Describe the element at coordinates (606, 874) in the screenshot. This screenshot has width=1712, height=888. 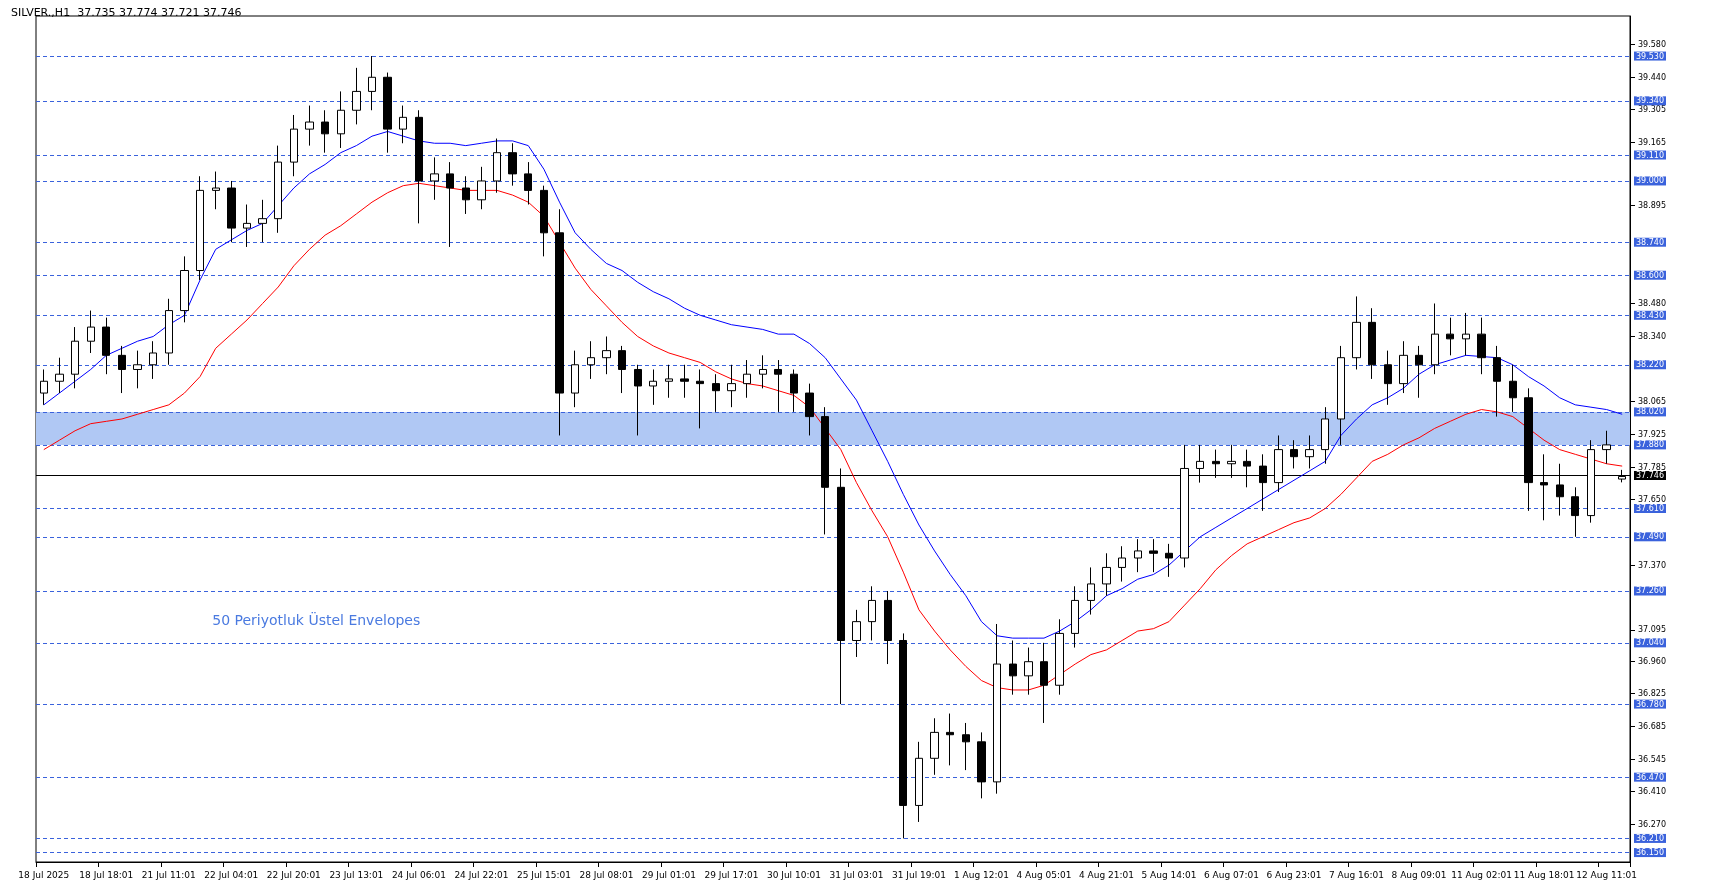
I see `x-tick-label: 28 Jul 08:01` at that location.